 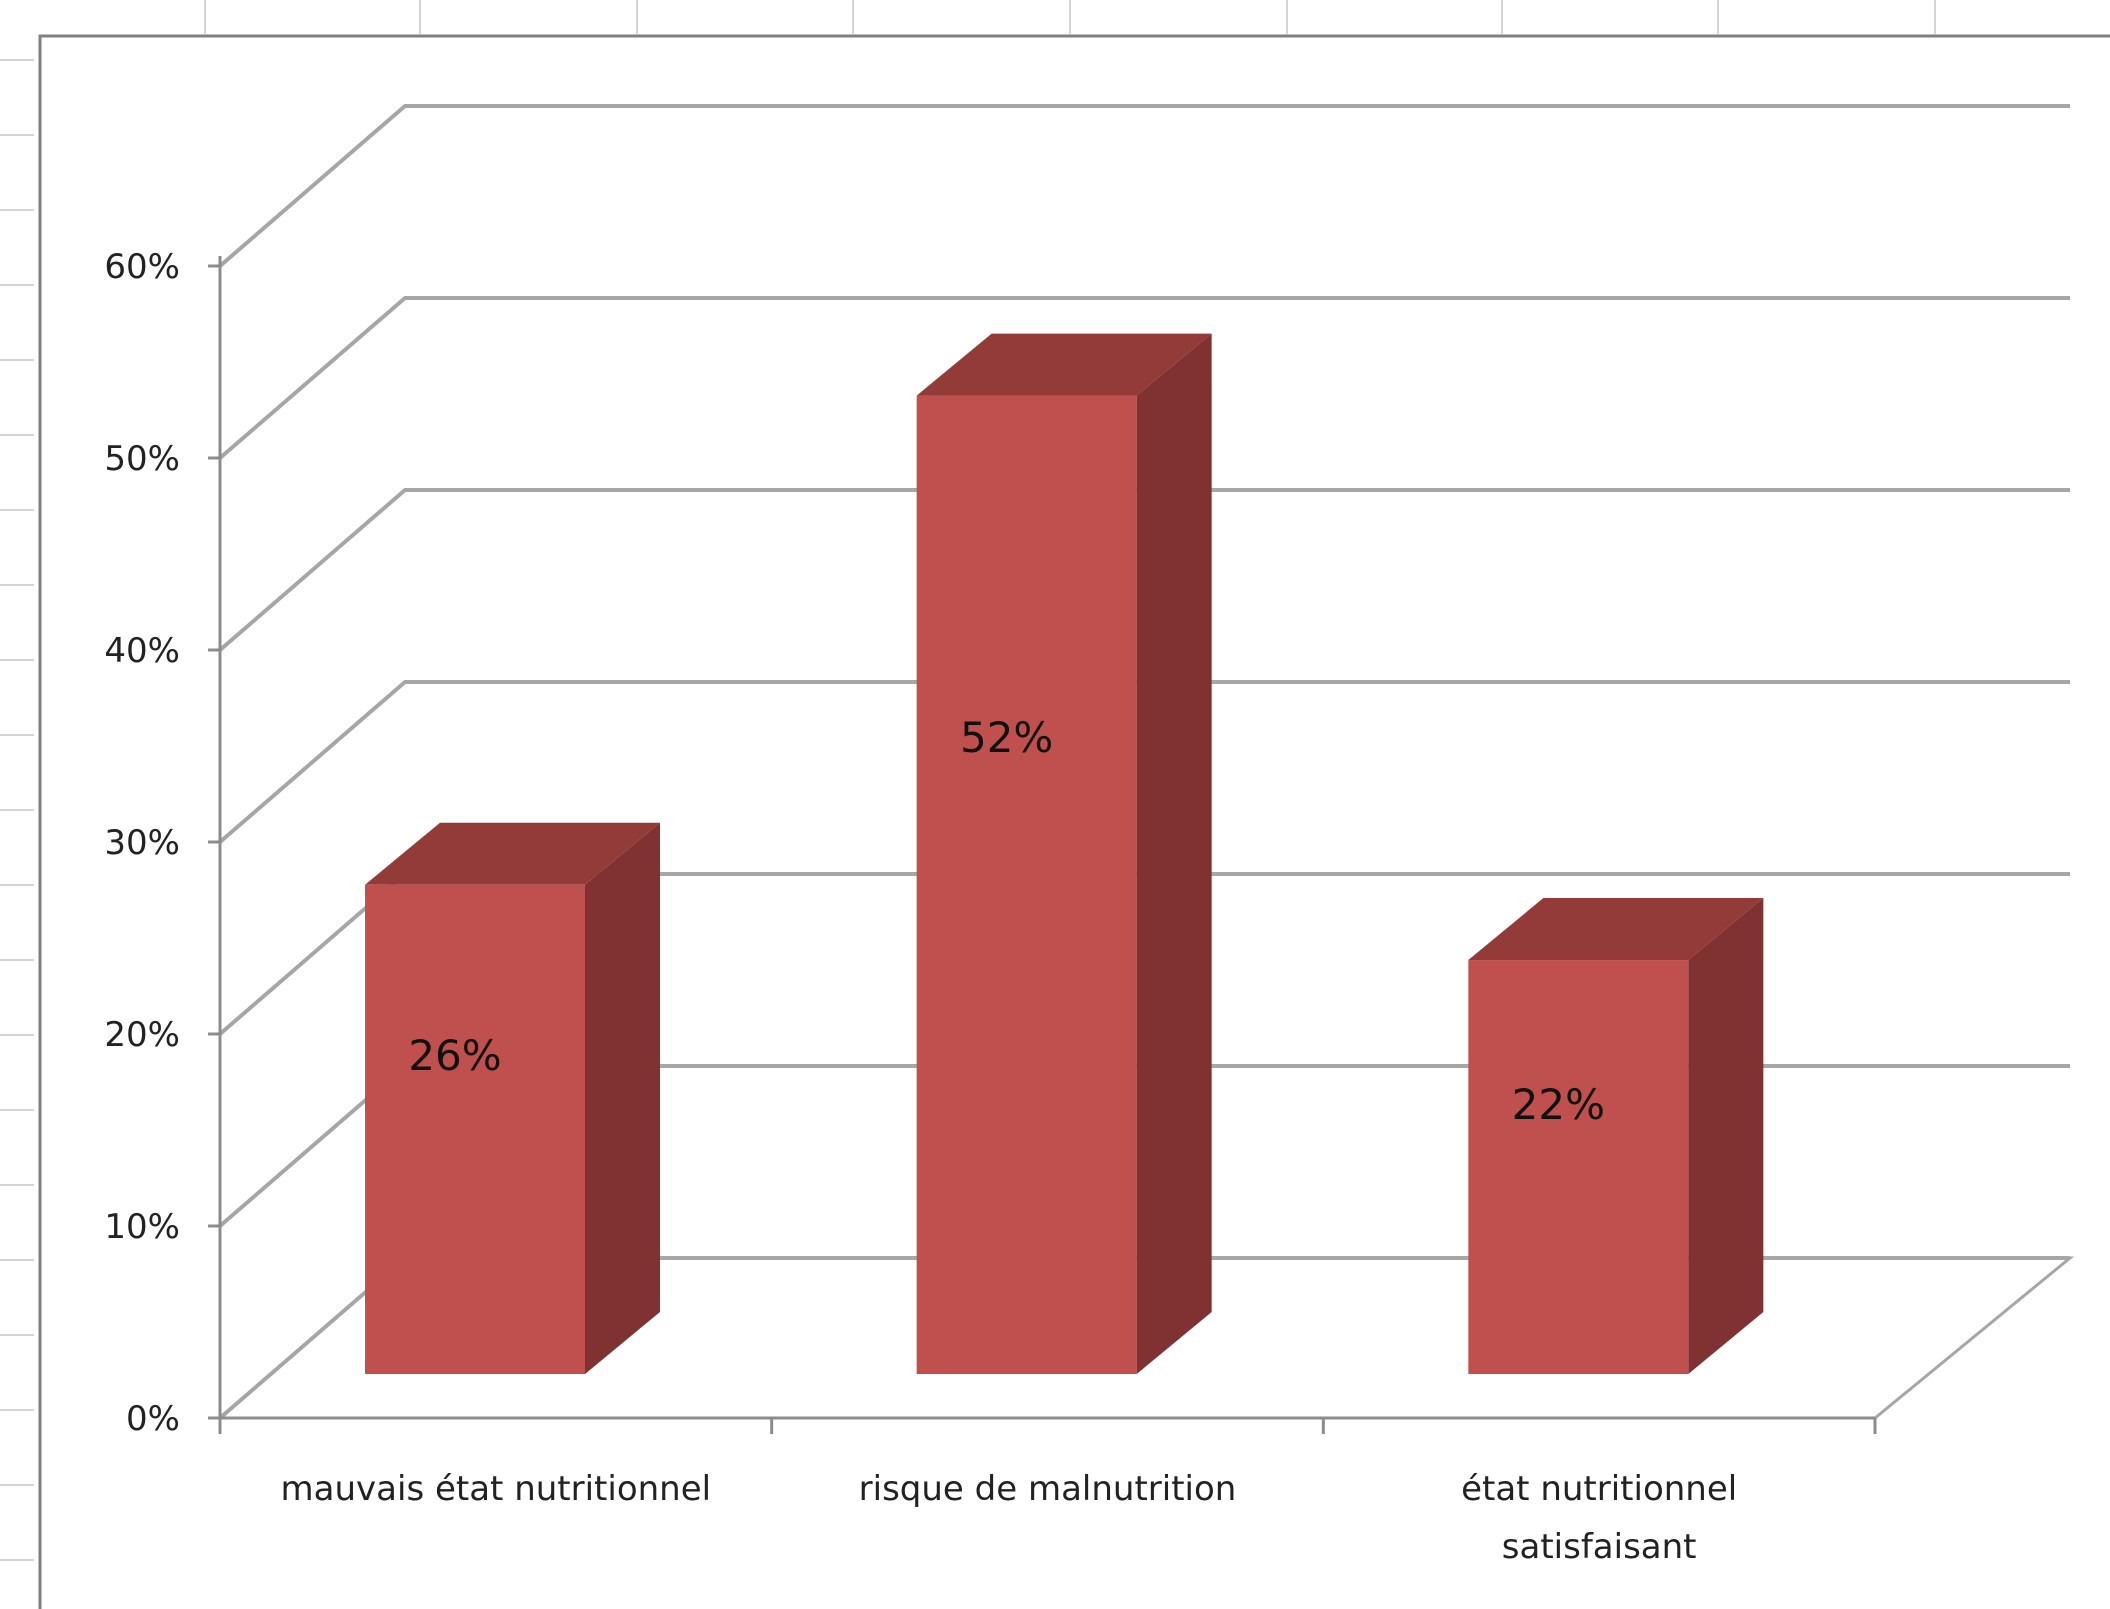 I want to click on x-category-label: mauvais état nutritionnel, so click(x=496, y=1489).